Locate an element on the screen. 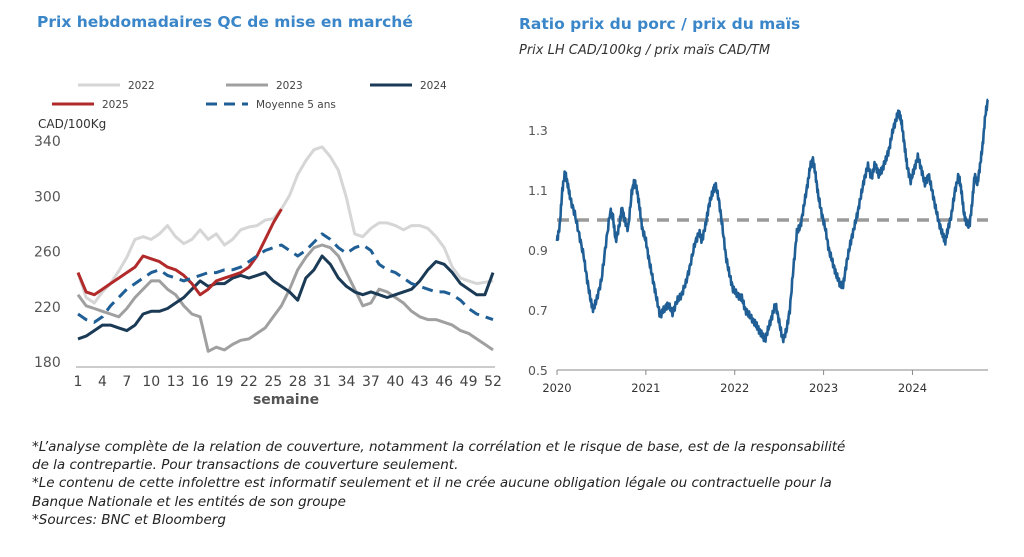 This screenshot has height=557, width=1024. y-tick-label: 0.7 is located at coordinates (538, 310).